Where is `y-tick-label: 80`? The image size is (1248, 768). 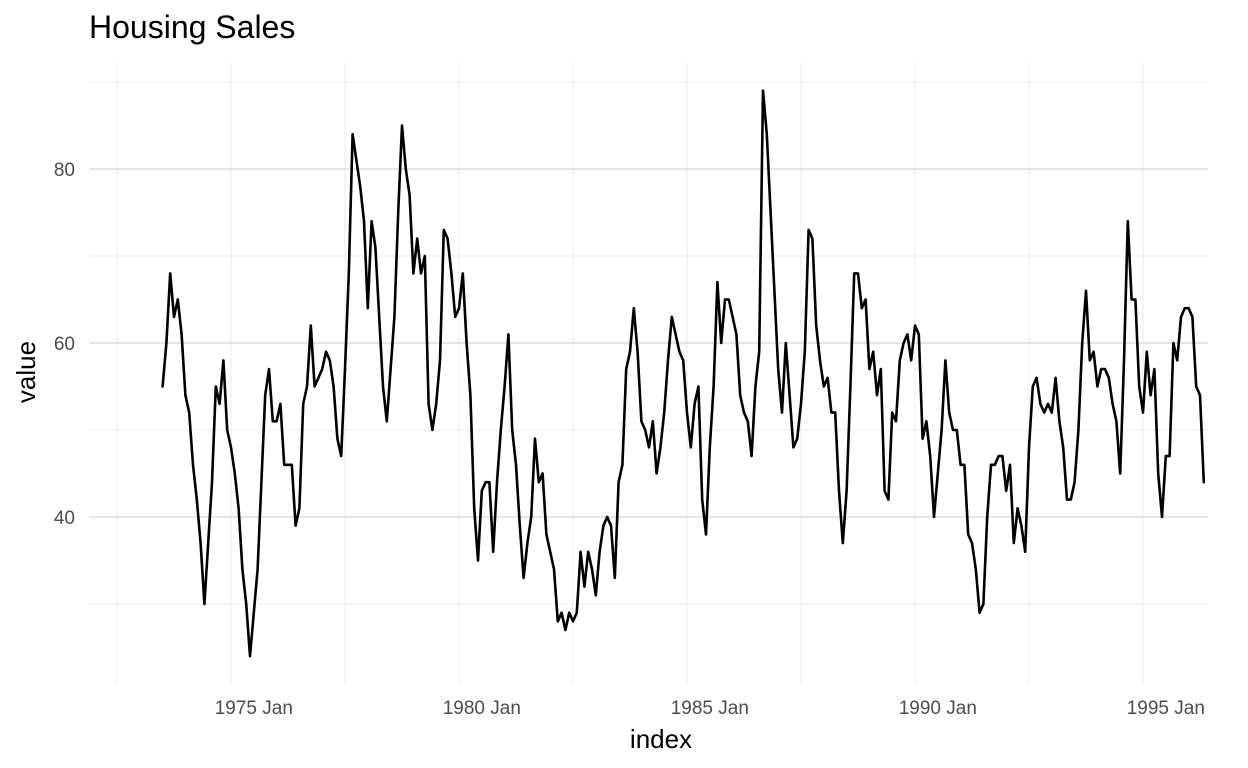 y-tick-label: 80 is located at coordinates (64, 170).